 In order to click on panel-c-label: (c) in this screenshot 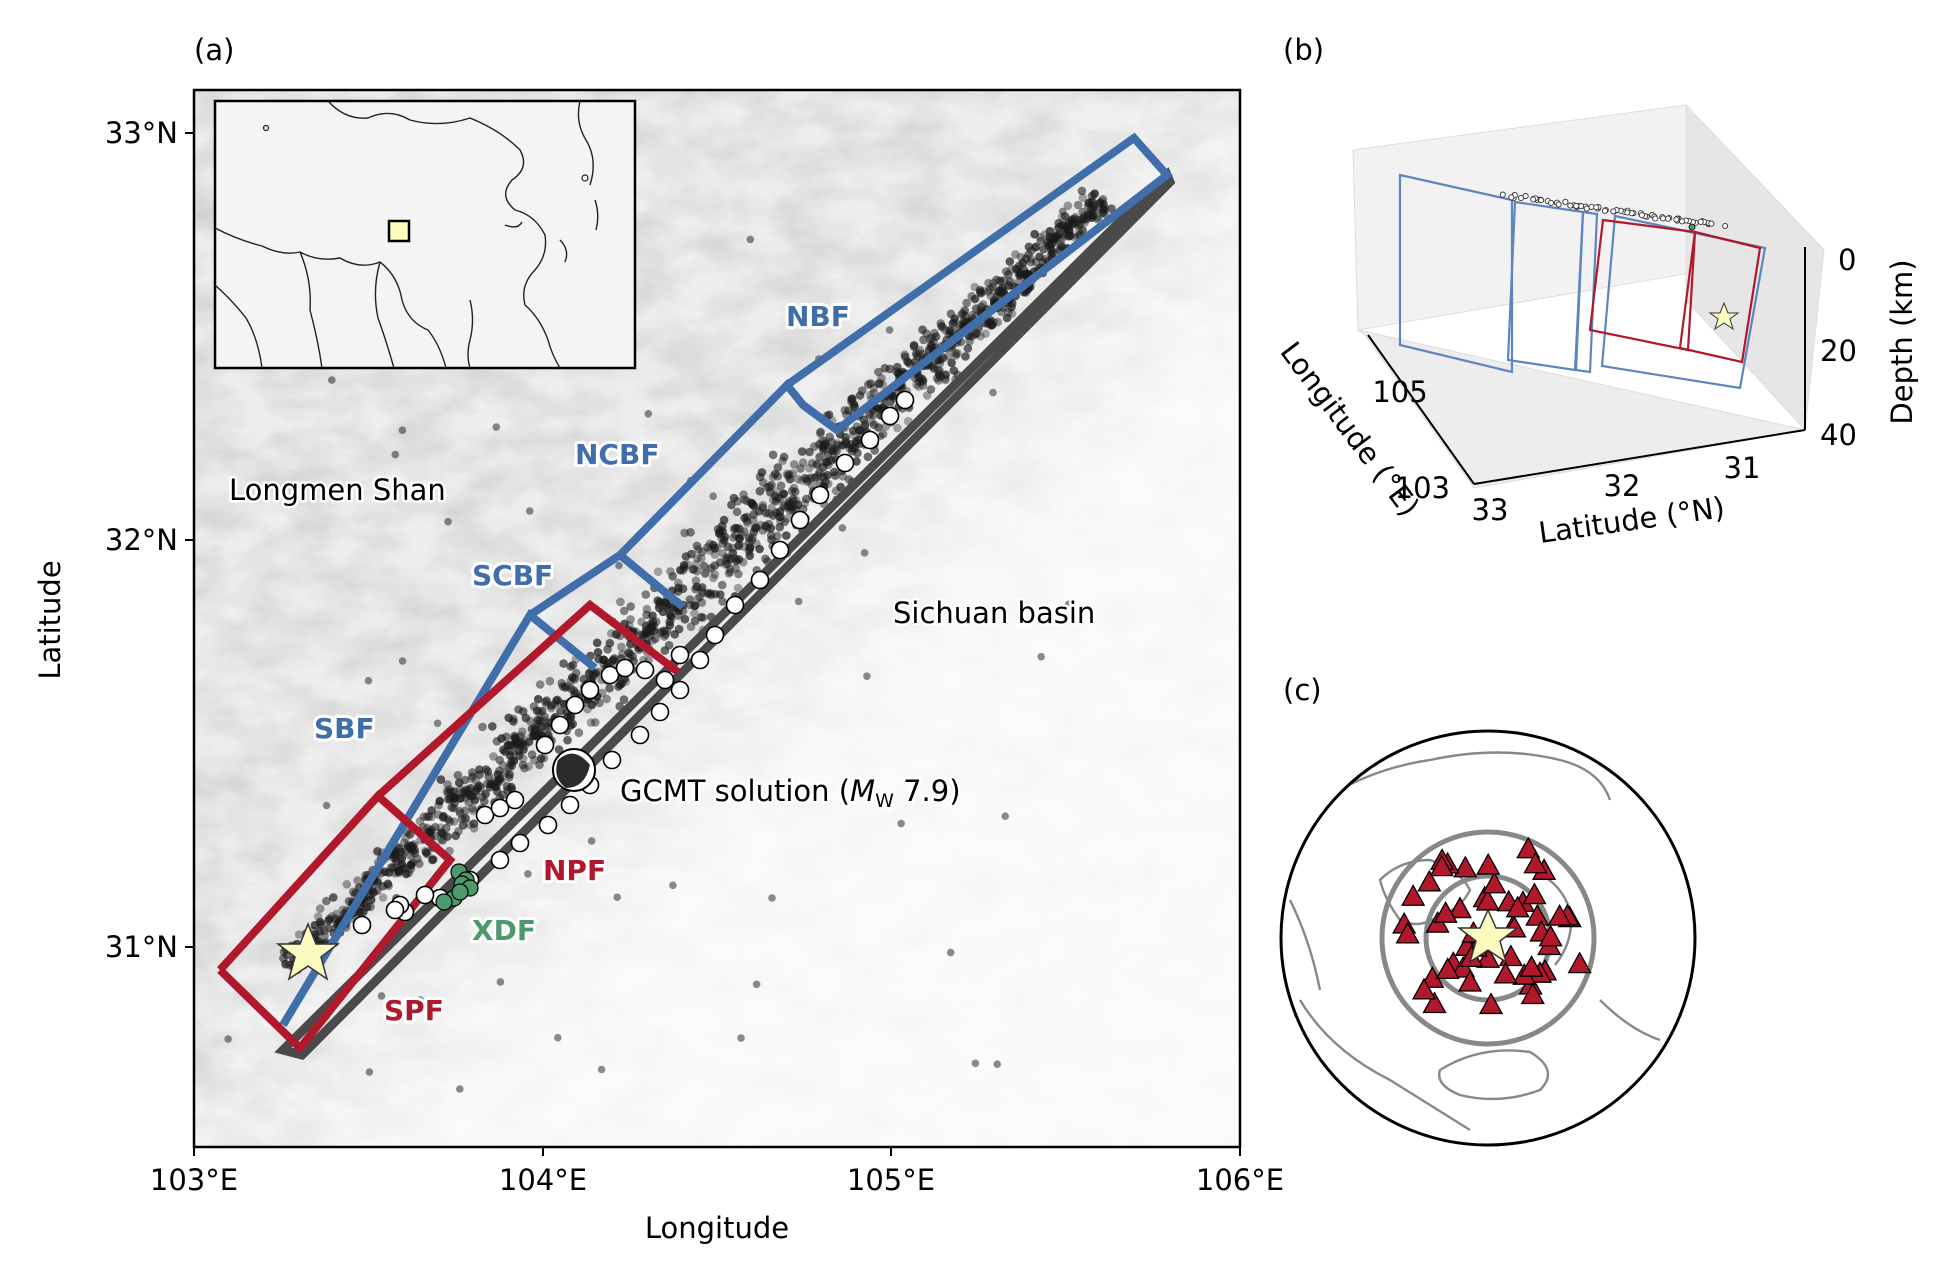, I will do `click(1302, 690)`.